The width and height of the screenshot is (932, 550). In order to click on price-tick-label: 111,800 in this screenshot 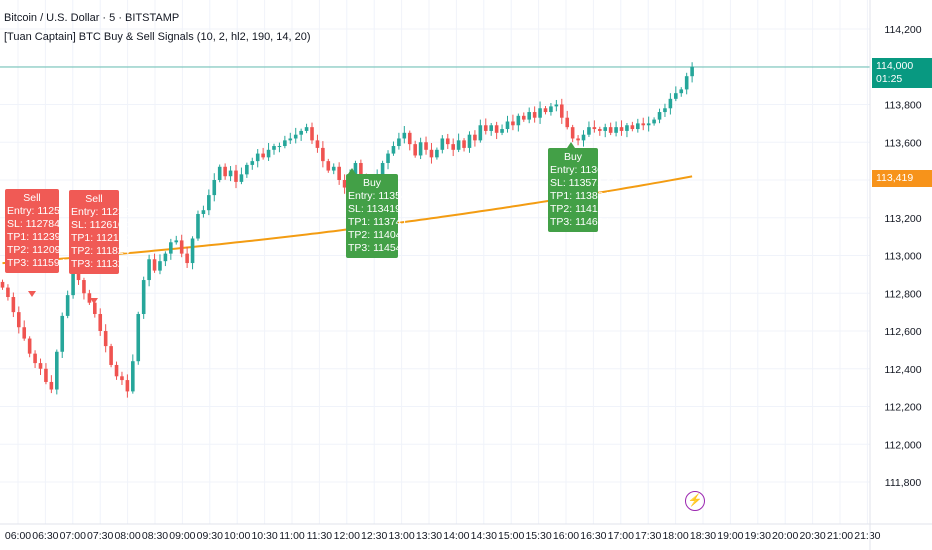, I will do `click(903, 483)`.